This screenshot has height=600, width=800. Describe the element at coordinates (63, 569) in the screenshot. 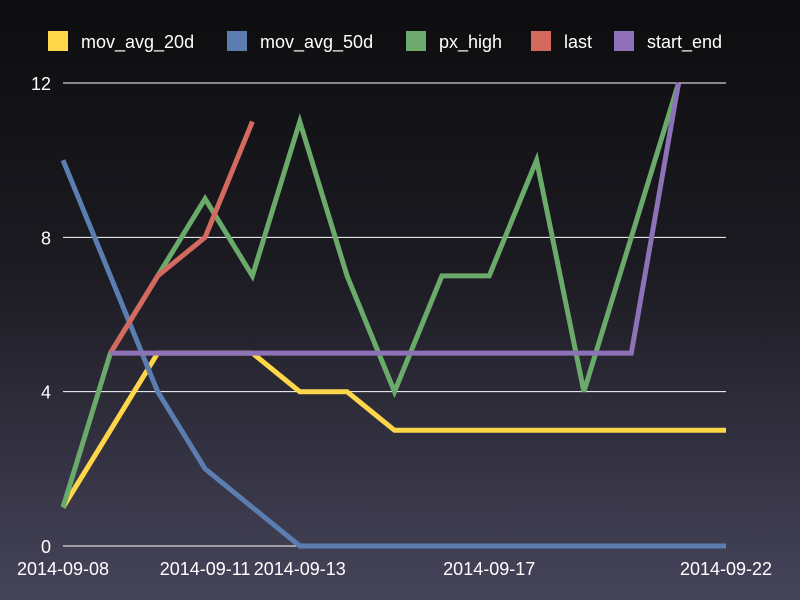

I see `x-tick-label: 2014-09-08` at that location.